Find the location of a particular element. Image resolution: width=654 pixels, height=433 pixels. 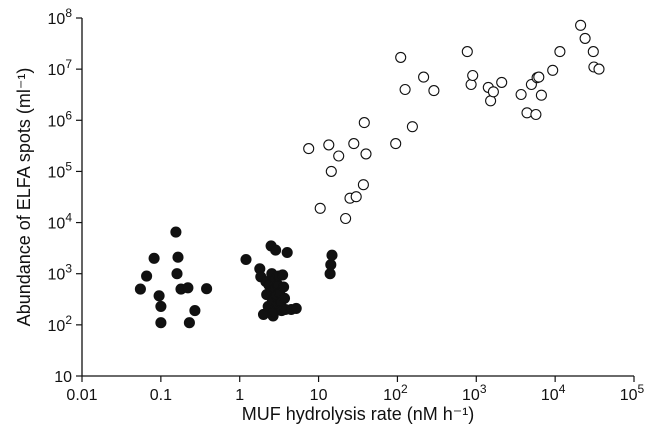

x-tick-label: 0.01 is located at coordinates (81, 395).